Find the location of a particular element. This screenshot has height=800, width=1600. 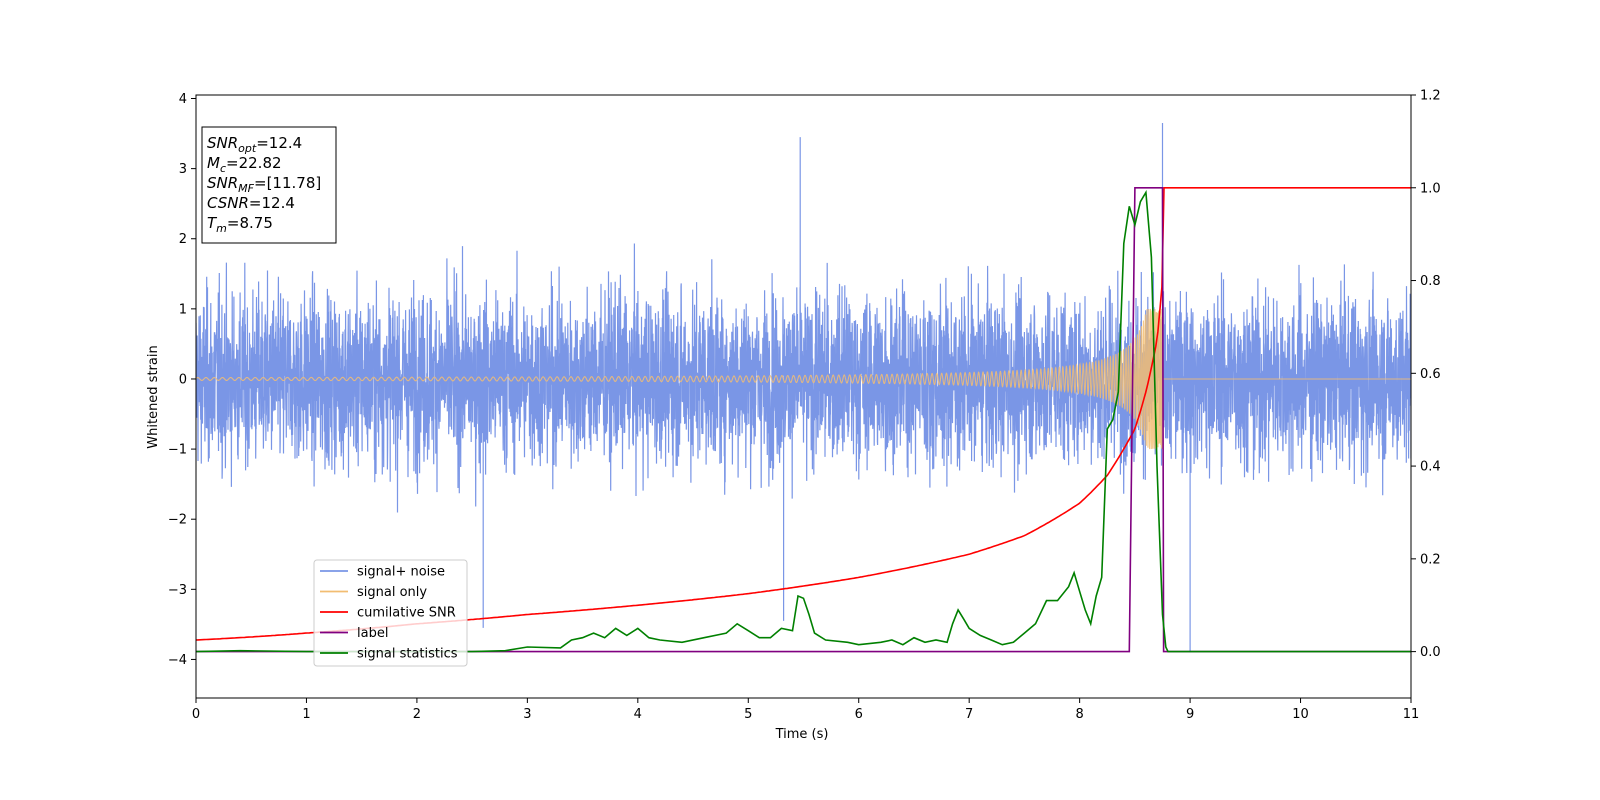

y-tick-label-right: 0.4 is located at coordinates (1430, 467).